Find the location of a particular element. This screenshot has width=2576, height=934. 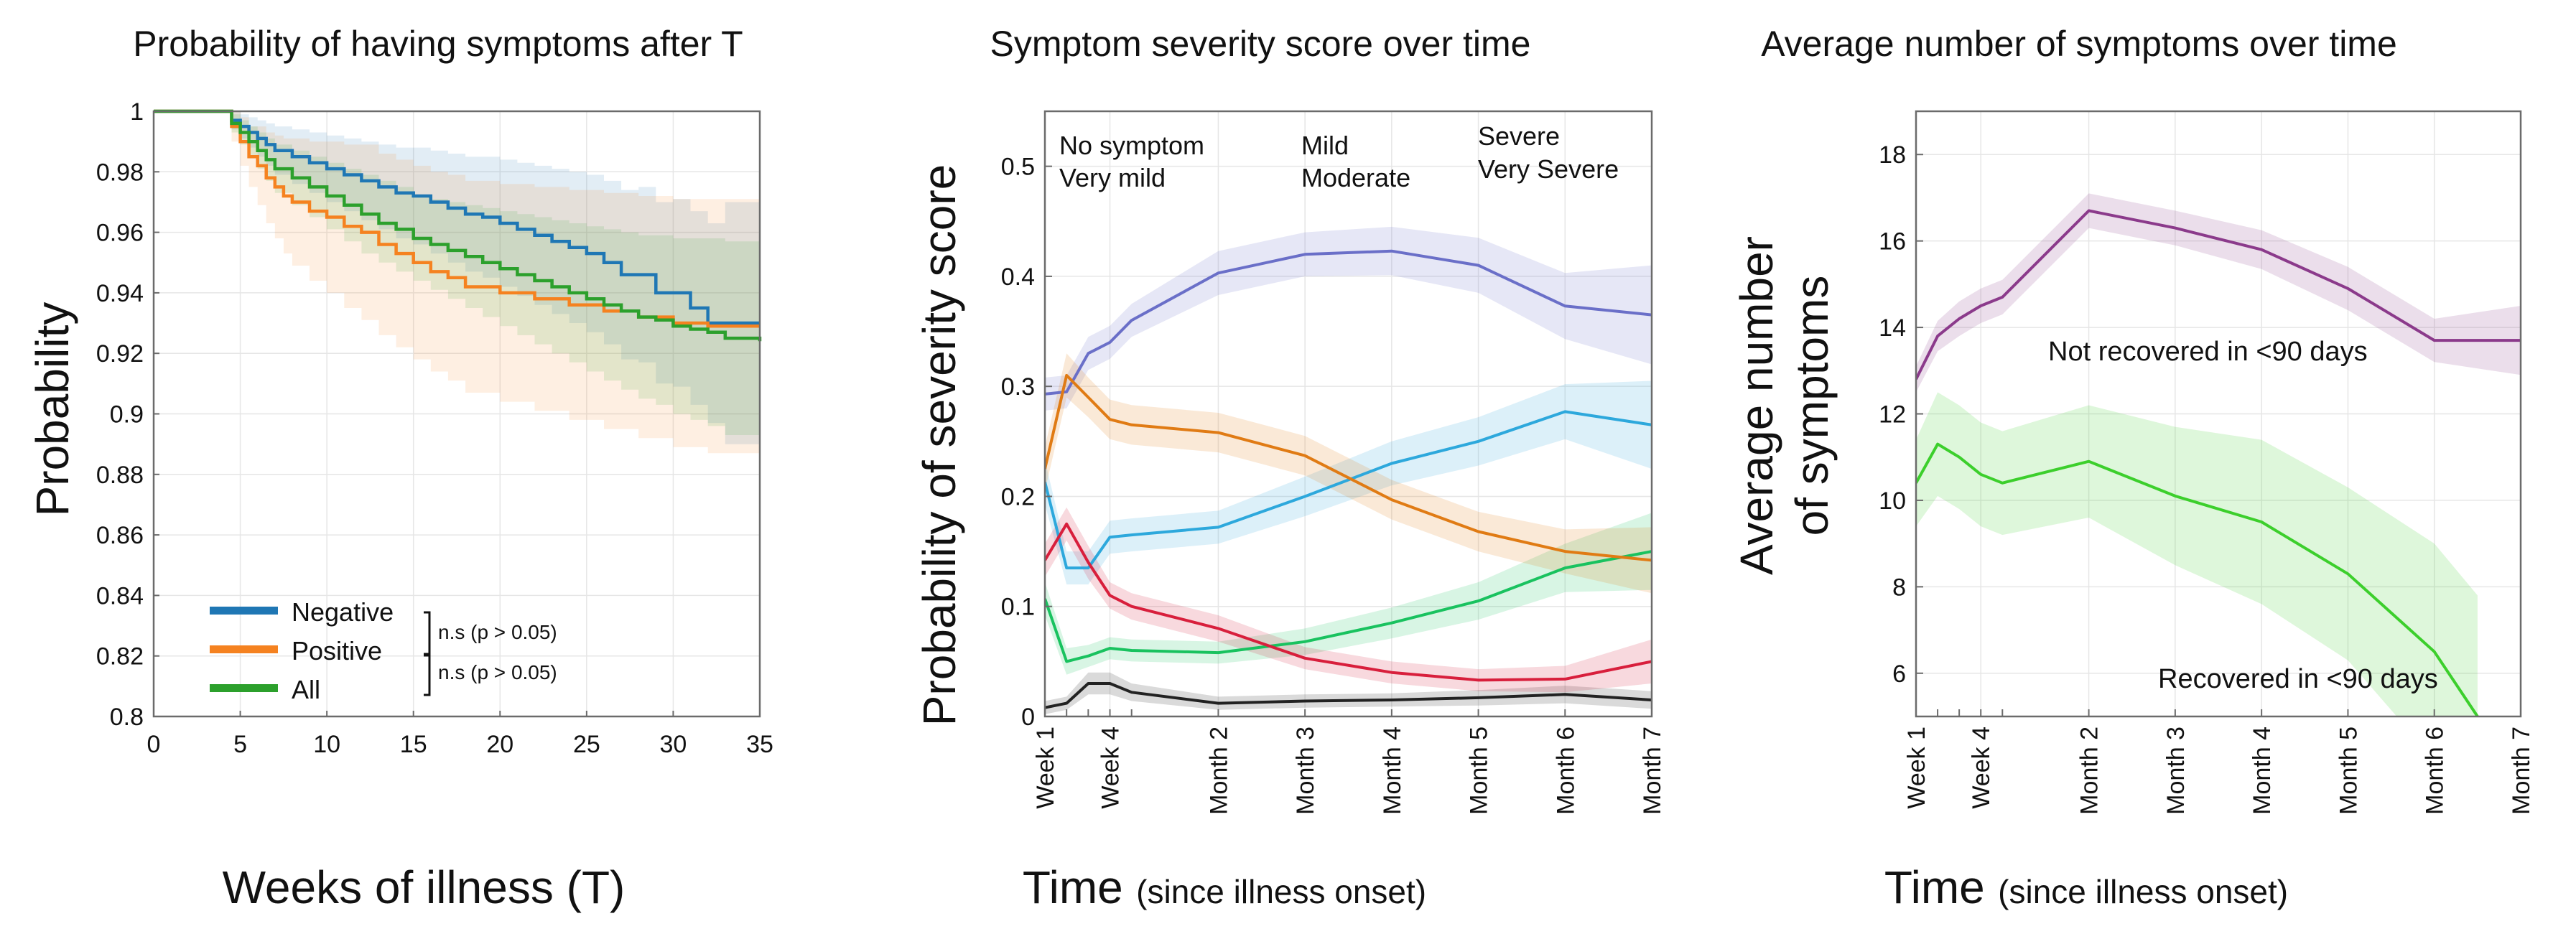

p2-ytick-label: 0.1 is located at coordinates (1018, 608).